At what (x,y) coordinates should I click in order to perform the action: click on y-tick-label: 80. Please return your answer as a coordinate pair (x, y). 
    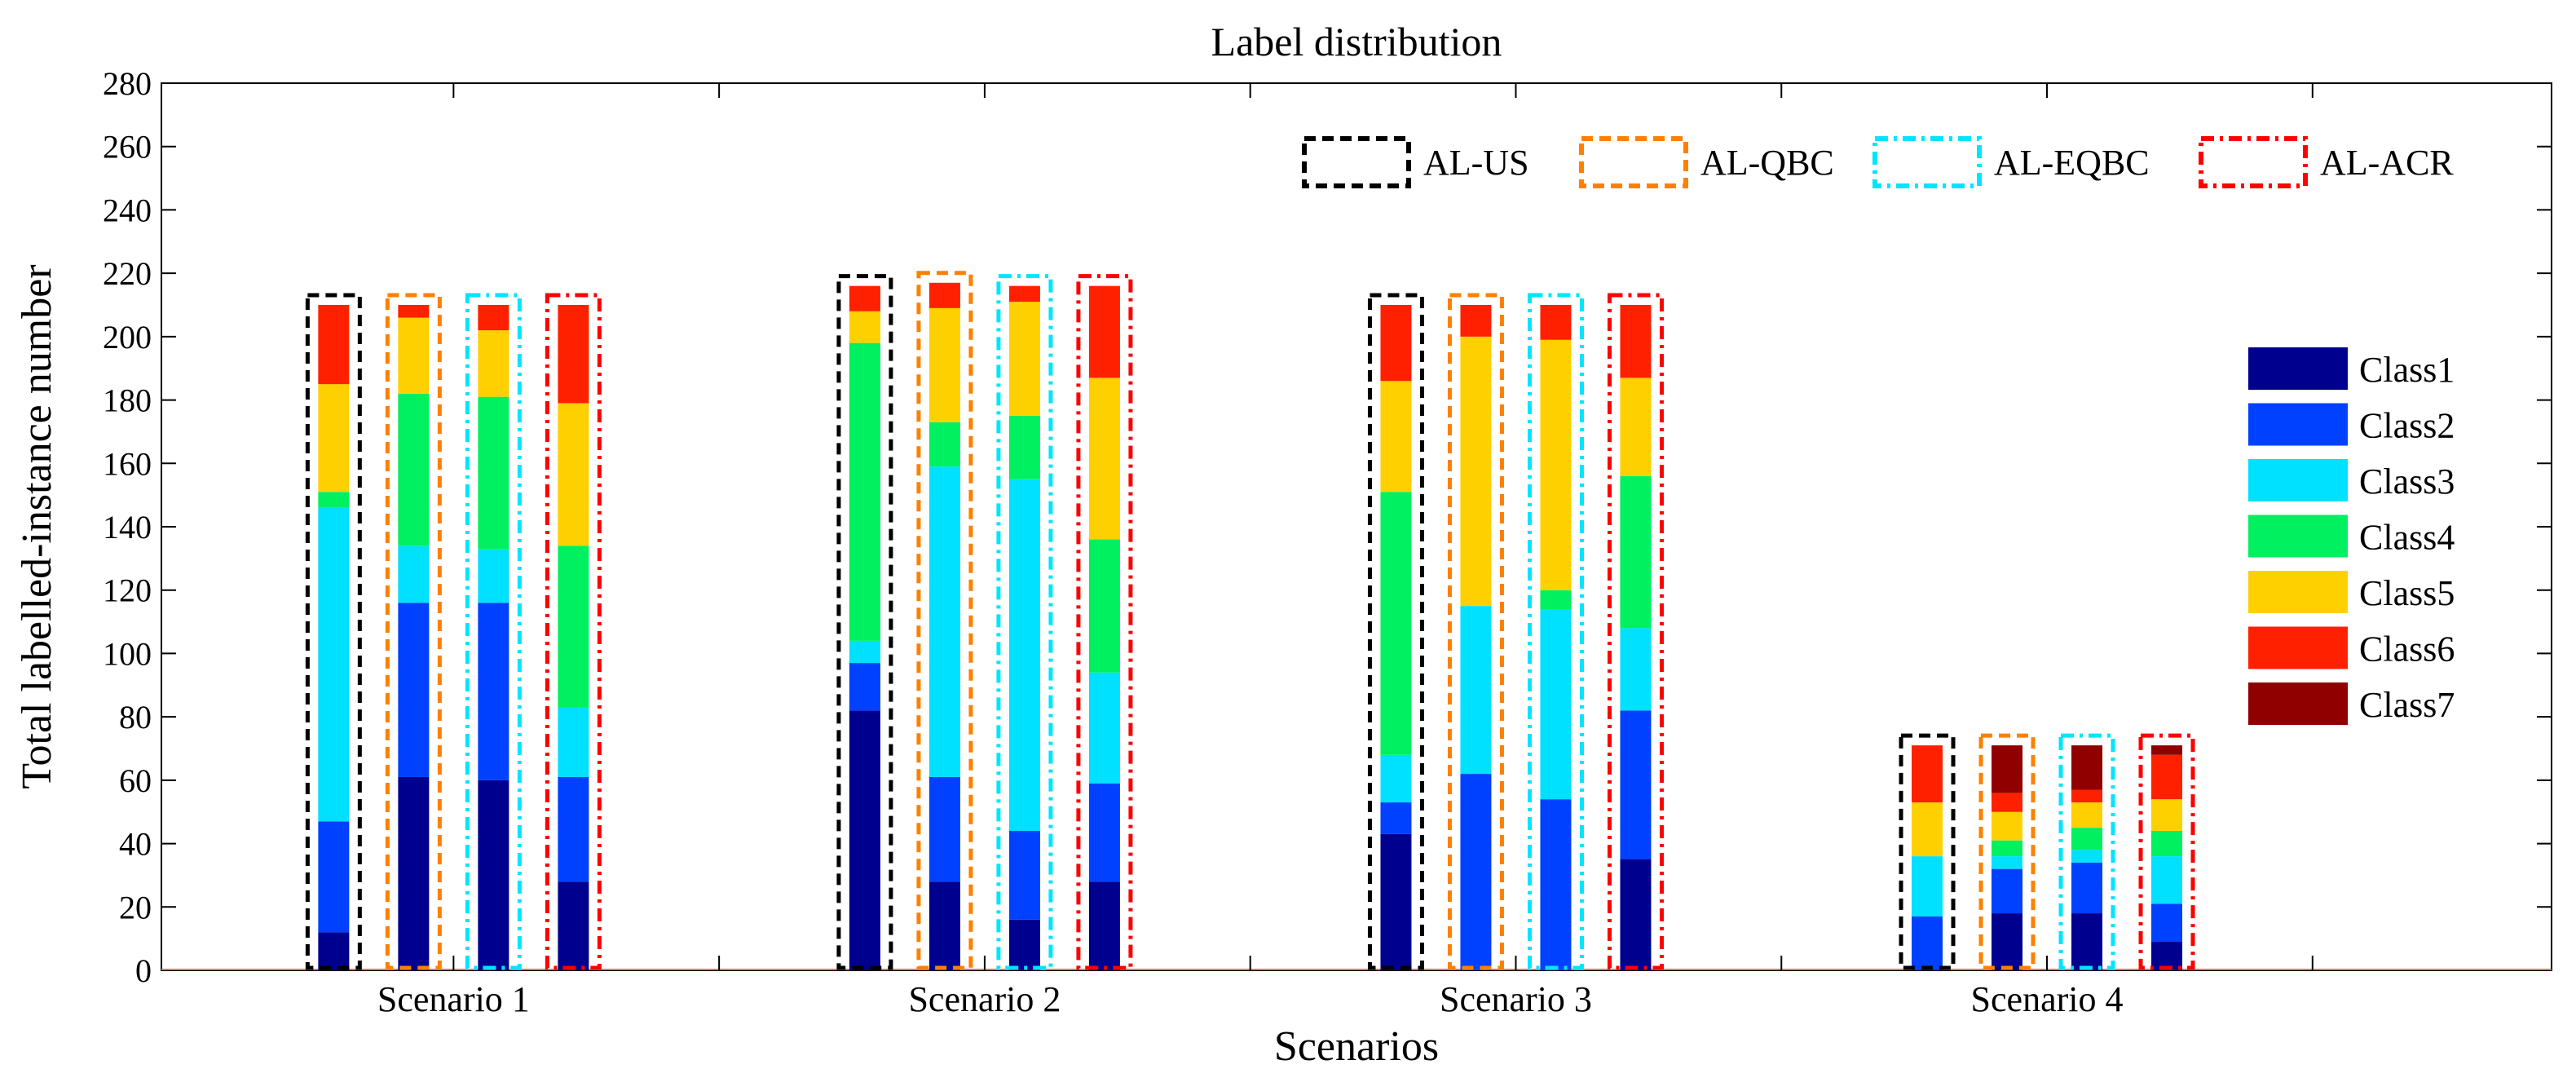
    Looking at the image, I should click on (135, 717).